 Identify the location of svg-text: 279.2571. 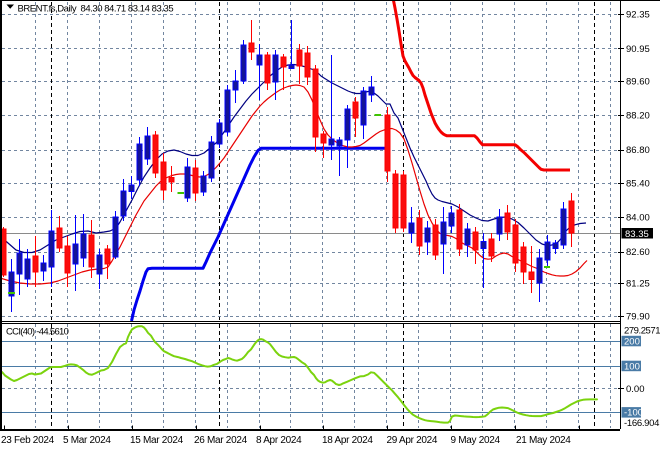
(642, 331).